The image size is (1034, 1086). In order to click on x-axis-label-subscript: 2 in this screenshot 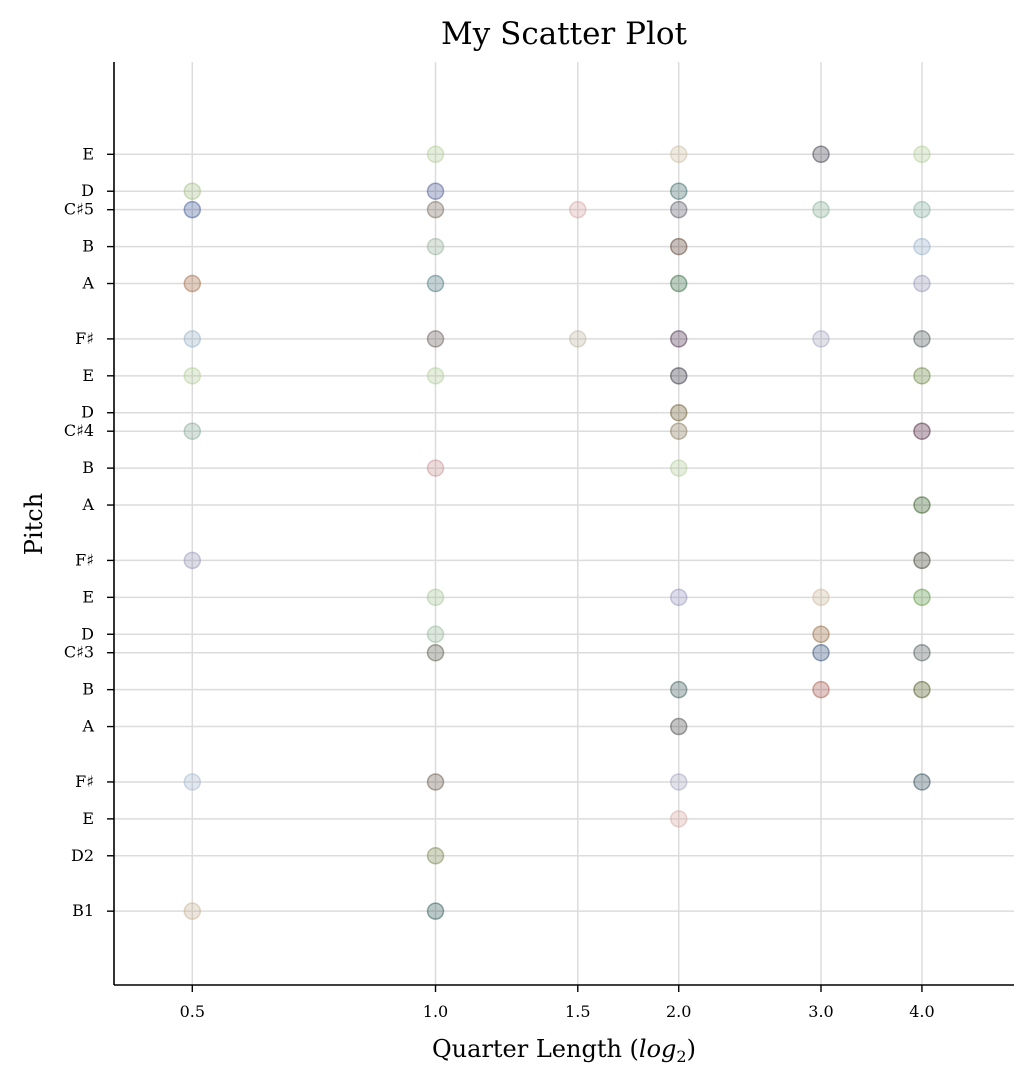, I will do `click(681, 1056)`.